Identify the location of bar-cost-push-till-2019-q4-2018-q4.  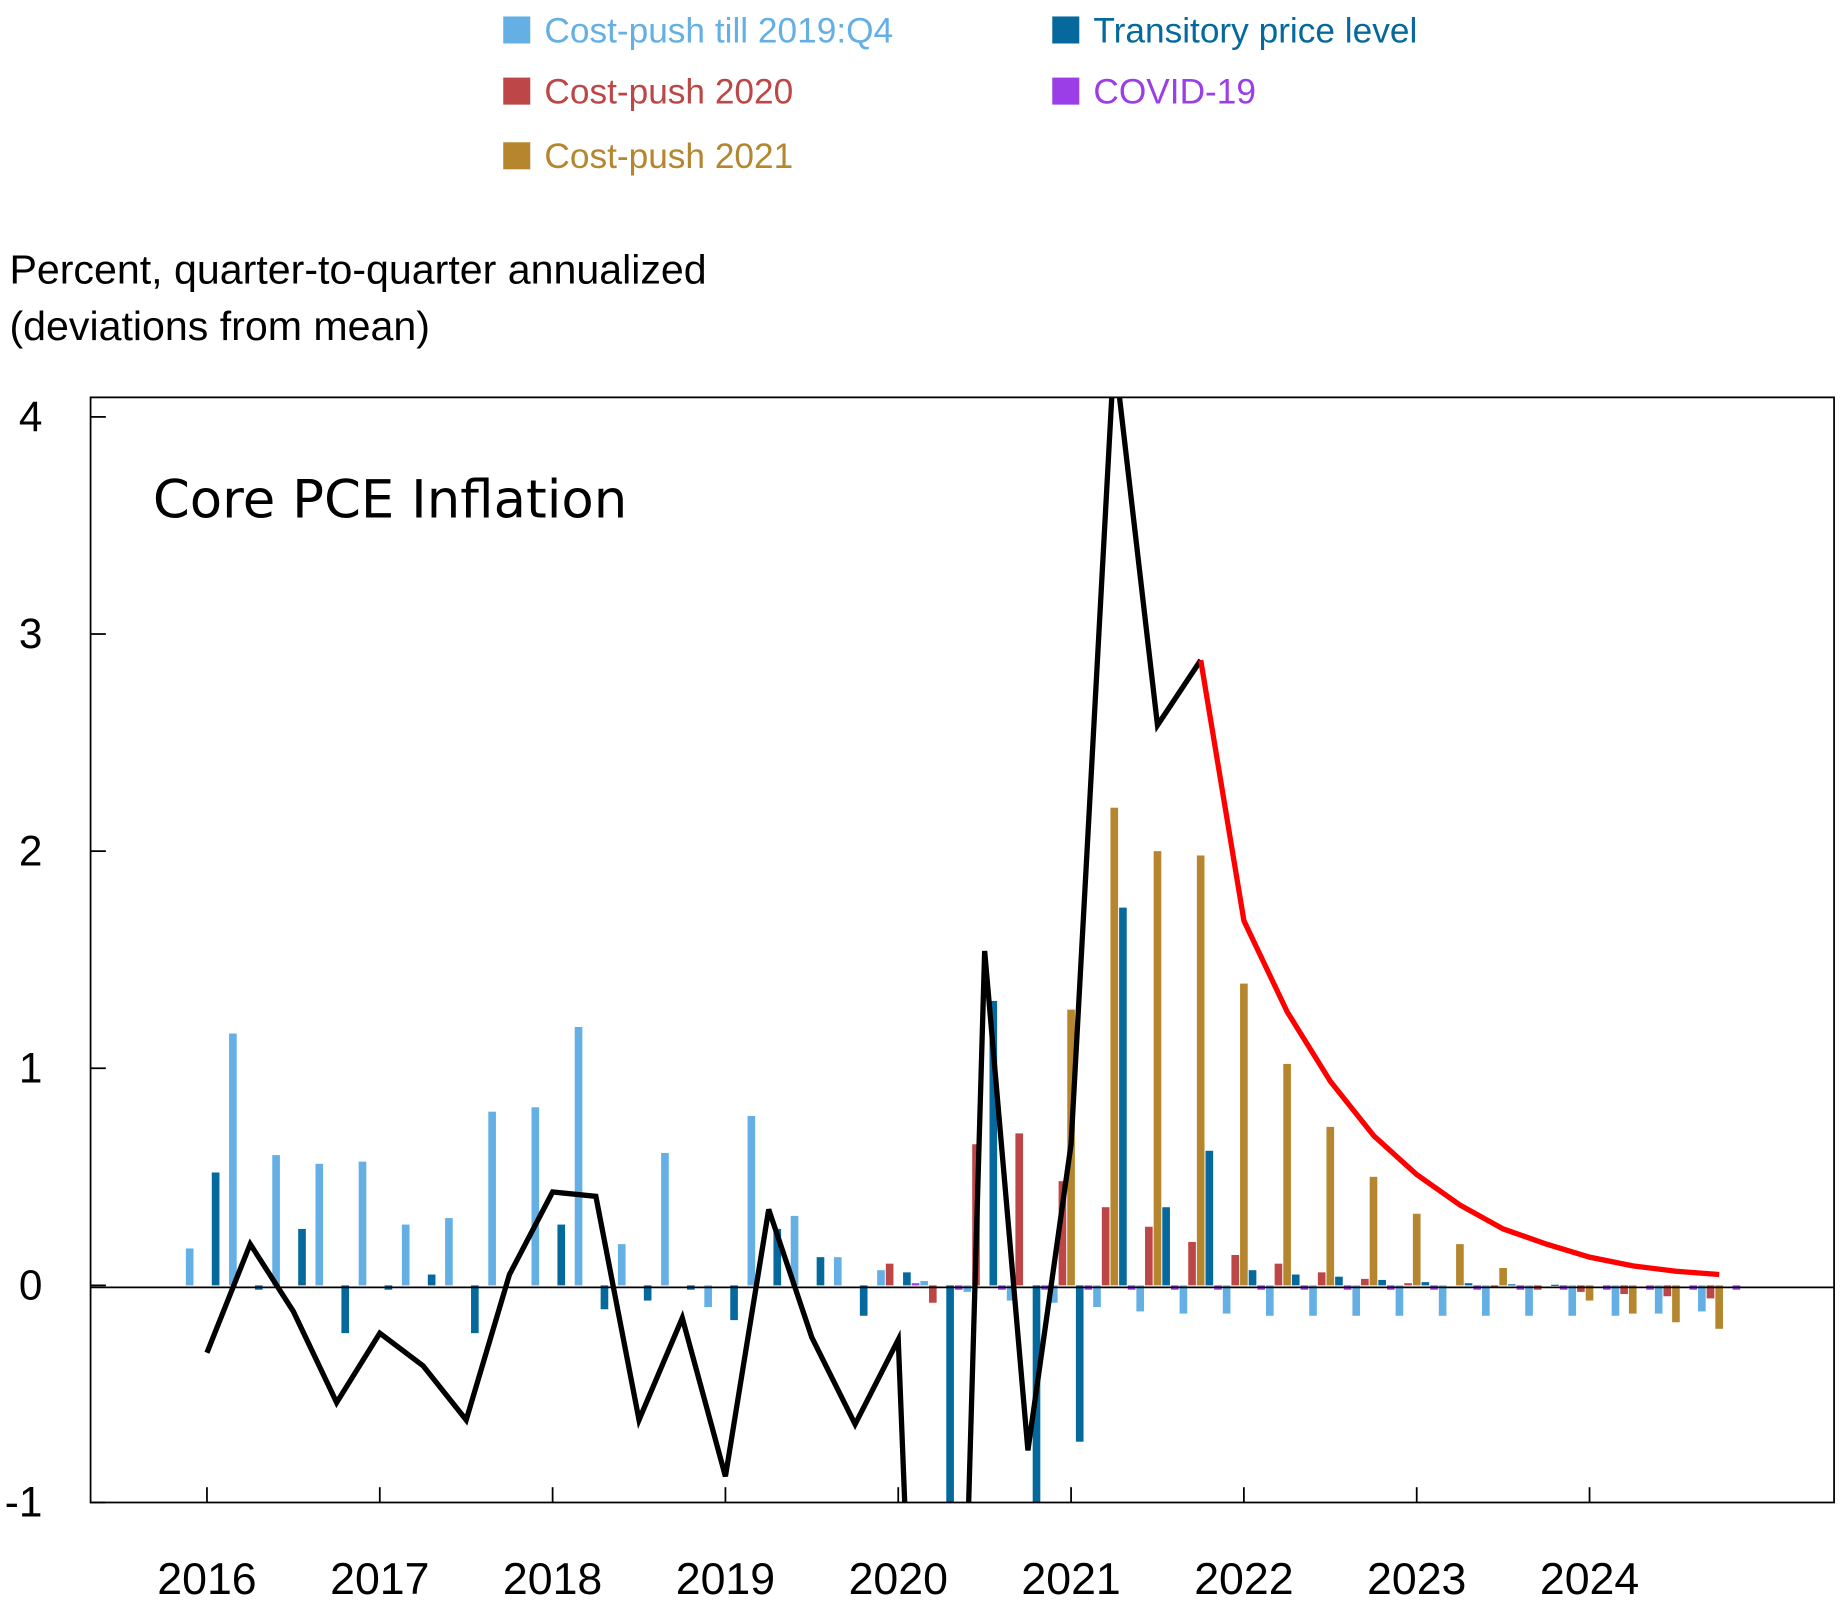
(665, 1219).